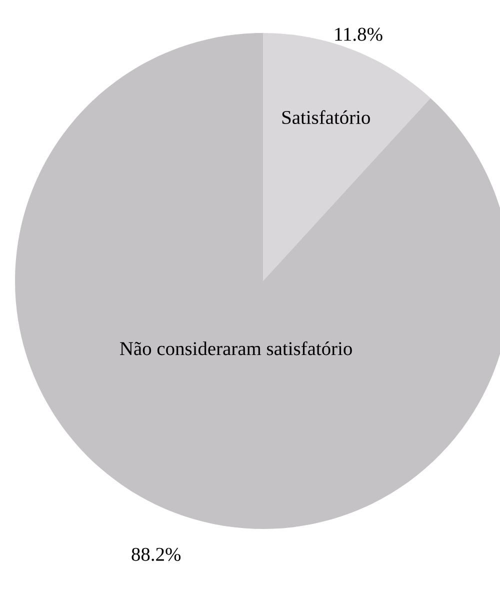 The height and width of the screenshot is (590, 500). Describe the element at coordinates (236, 348) in the screenshot. I see `slice-label: Não consideraram satisfatório` at that location.